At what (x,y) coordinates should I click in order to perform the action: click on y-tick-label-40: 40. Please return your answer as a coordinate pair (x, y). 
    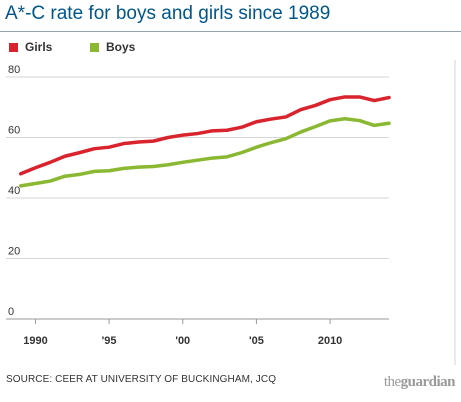
    Looking at the image, I should click on (14, 191).